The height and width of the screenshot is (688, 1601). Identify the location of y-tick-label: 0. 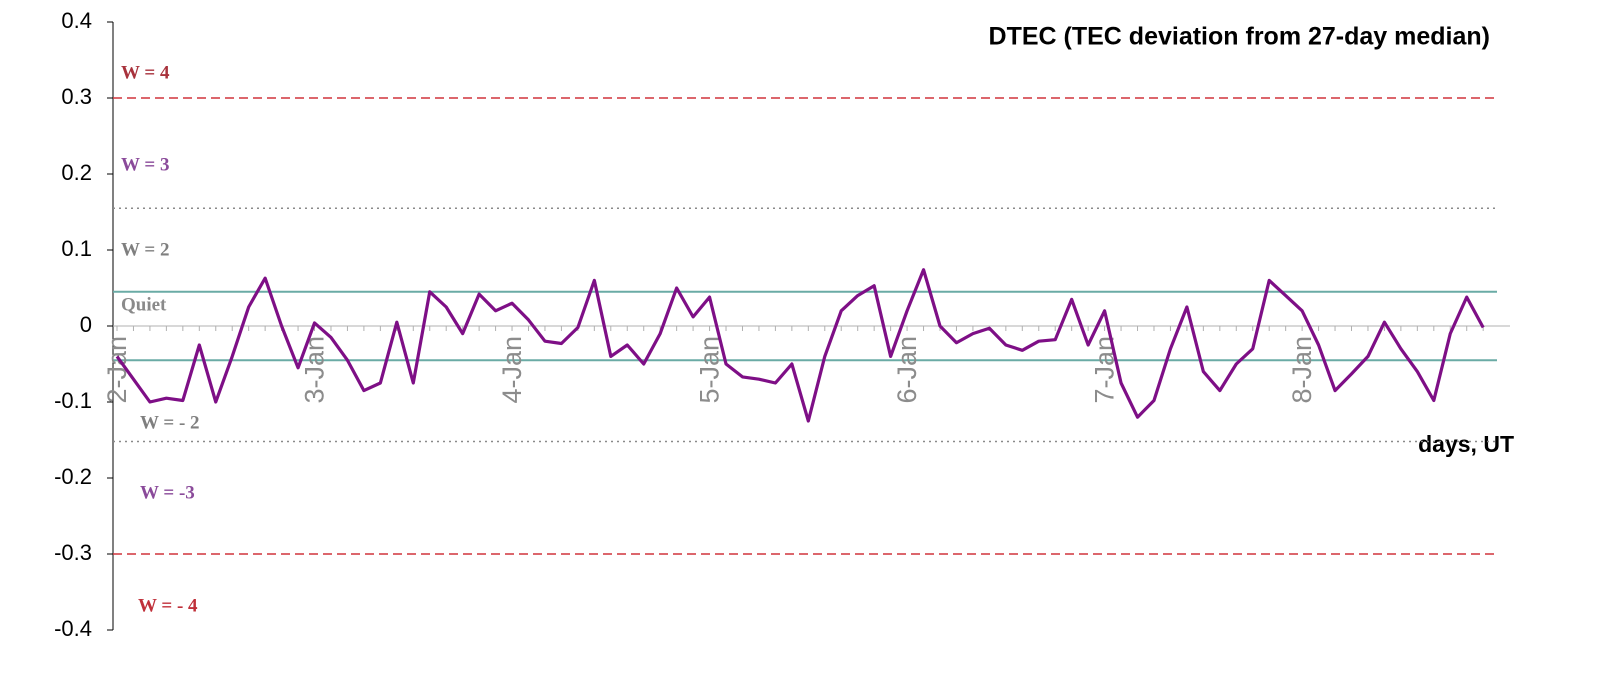
(86, 324).